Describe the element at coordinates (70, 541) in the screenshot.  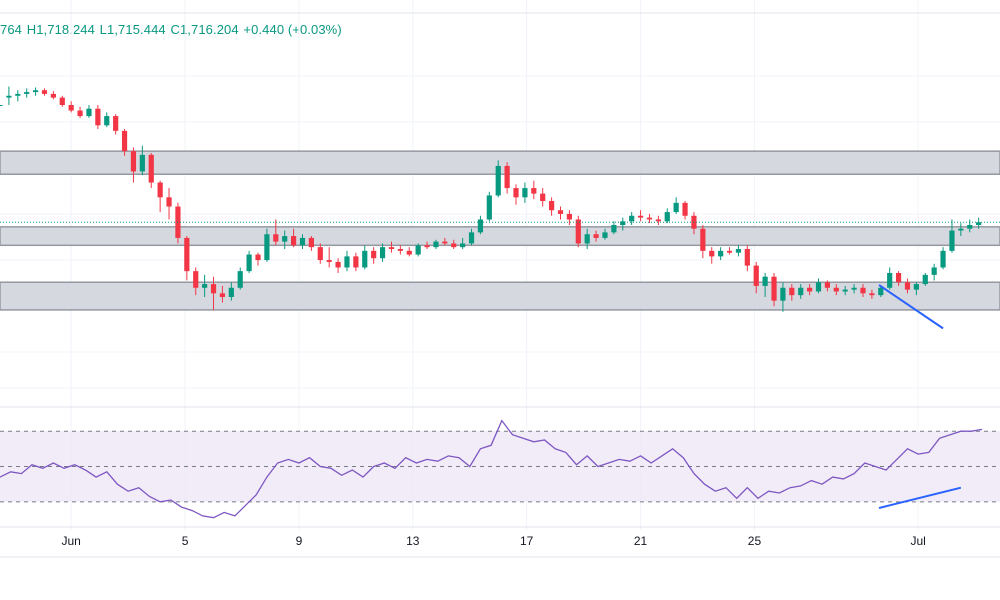
I see `x-tick-label: Jun` at that location.